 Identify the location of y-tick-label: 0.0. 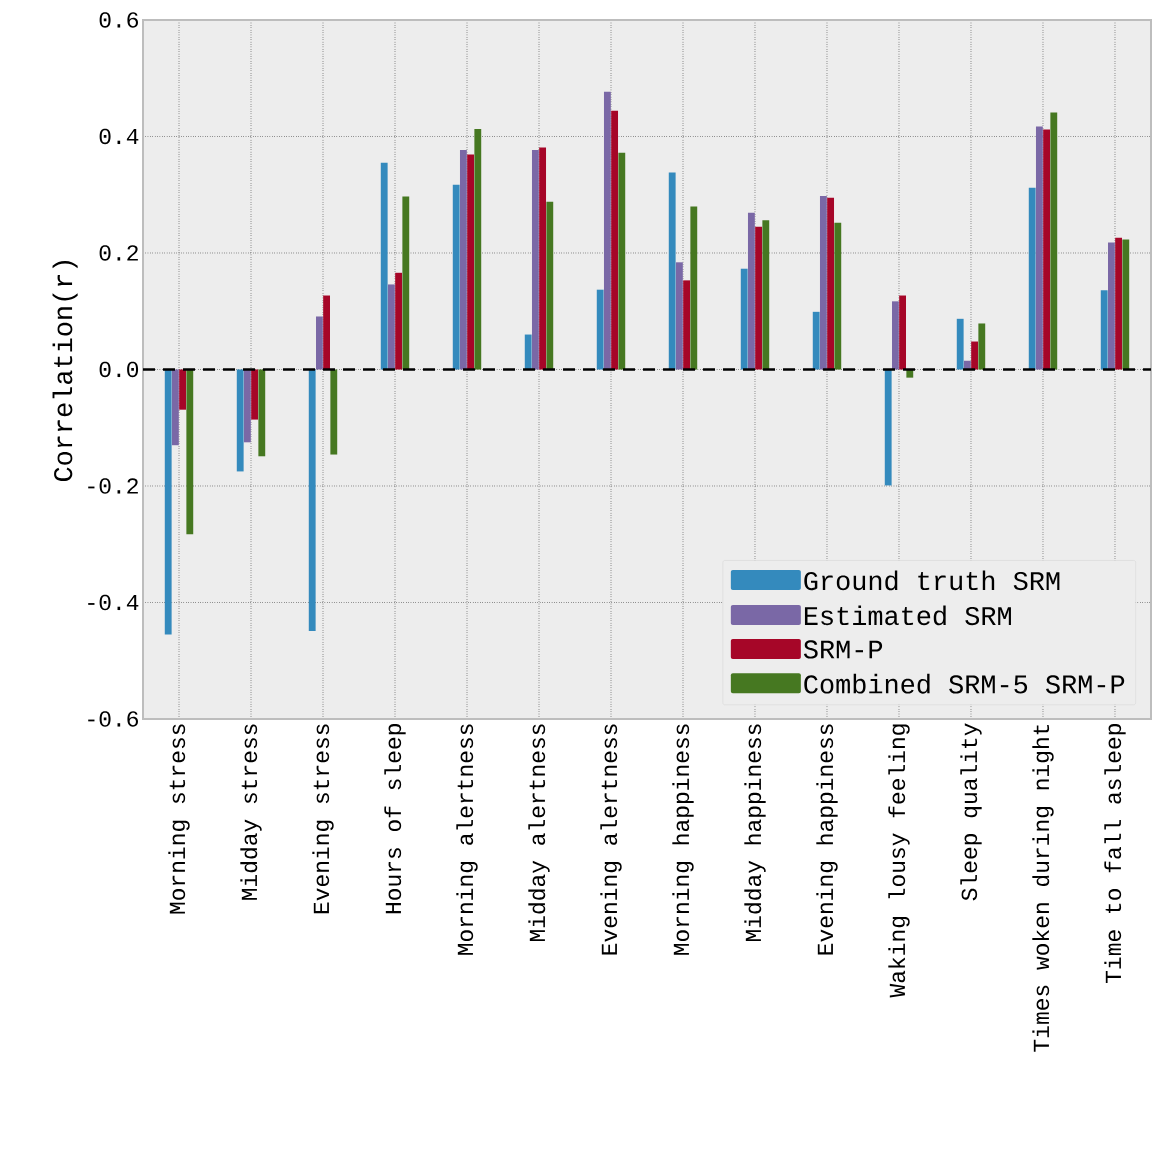
(119, 369).